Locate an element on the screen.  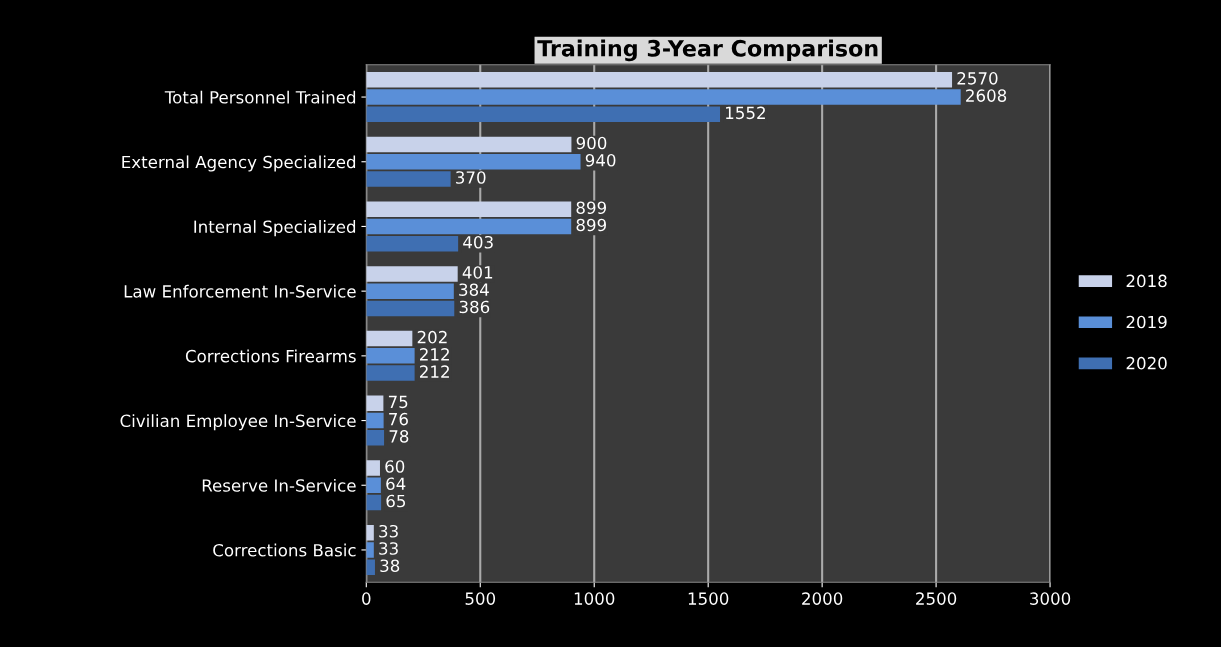
x-tick-label: 1500 is located at coordinates (708, 598).